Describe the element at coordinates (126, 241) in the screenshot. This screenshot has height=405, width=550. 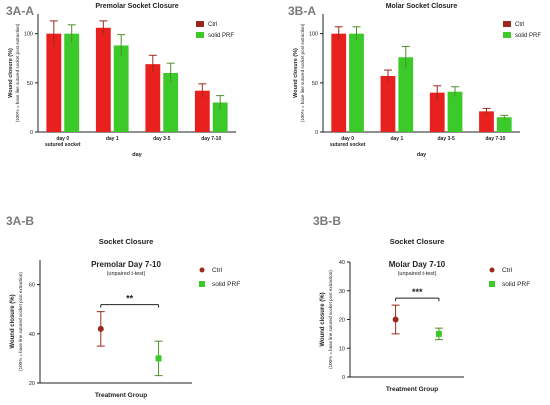
I see `premolar-dot-plot-title: Socket Closure` at that location.